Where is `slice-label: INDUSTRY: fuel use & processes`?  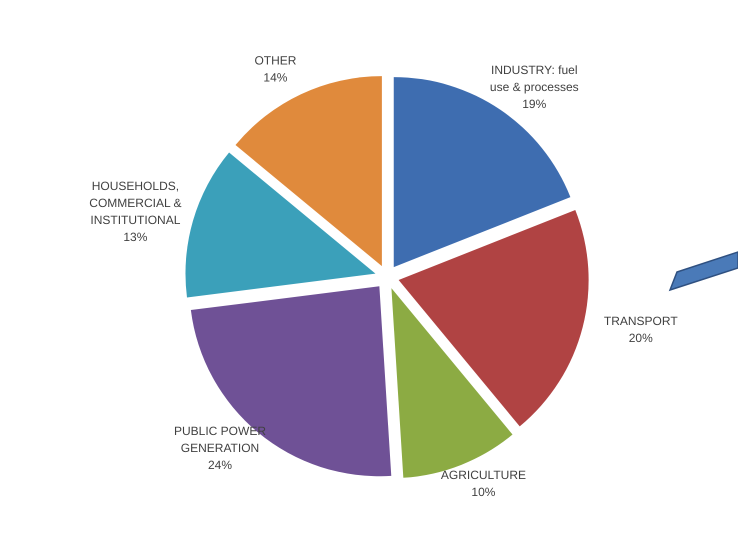 slice-label: INDUSTRY: fuel use & processes is located at coordinates (534, 78).